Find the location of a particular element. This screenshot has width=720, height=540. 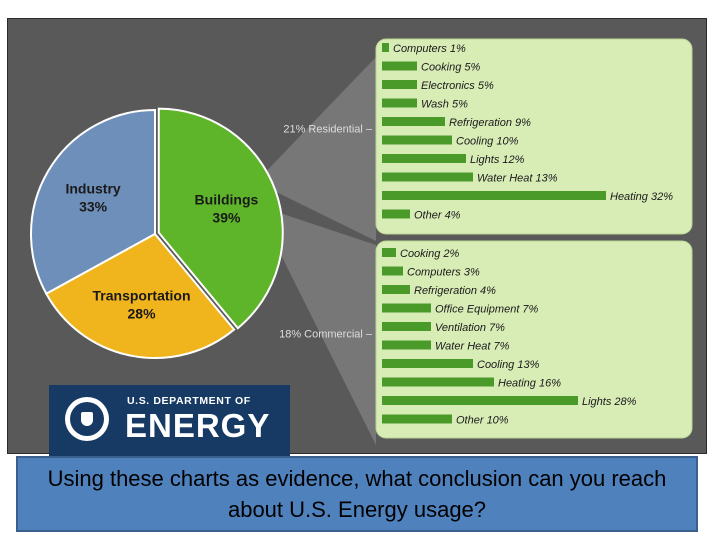

commercial-bar-label-5: Water Heat 7% is located at coordinates (472, 347).